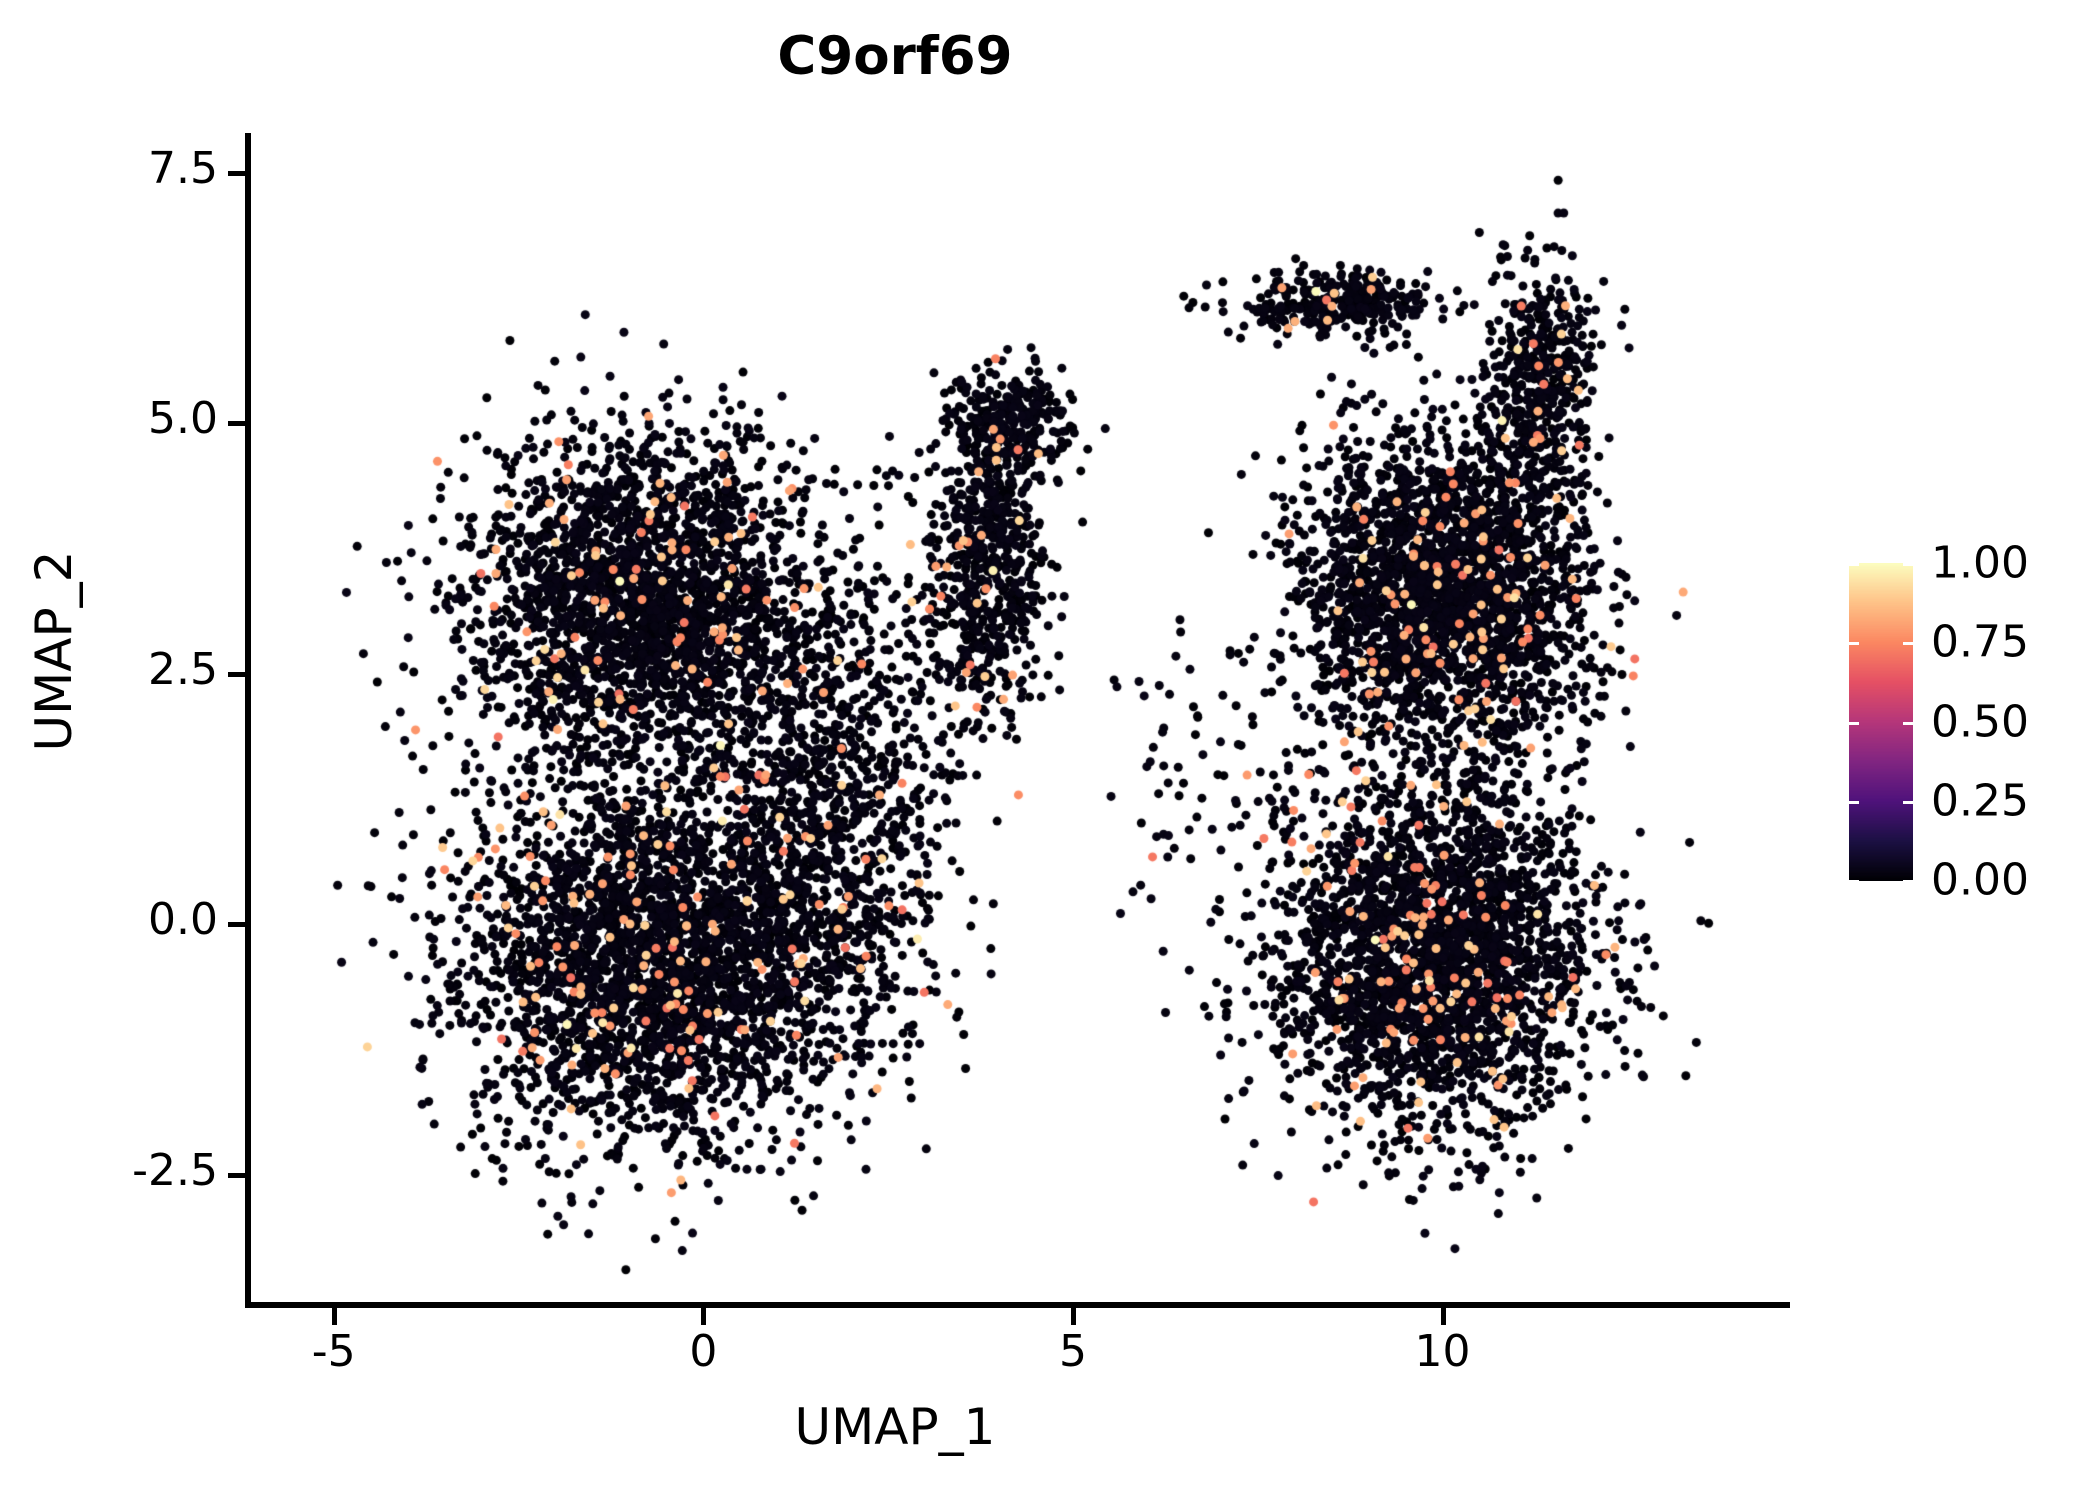  I want to click on colorbar-tick-label: 0.25, so click(1980, 801).